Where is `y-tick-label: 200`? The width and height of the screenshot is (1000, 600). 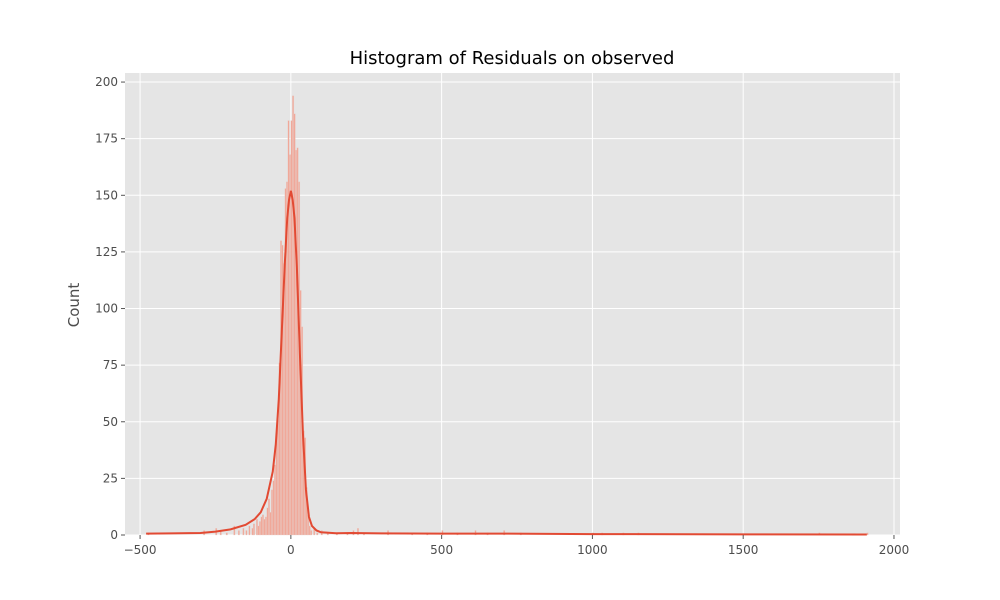
y-tick-label: 200 is located at coordinates (106, 82).